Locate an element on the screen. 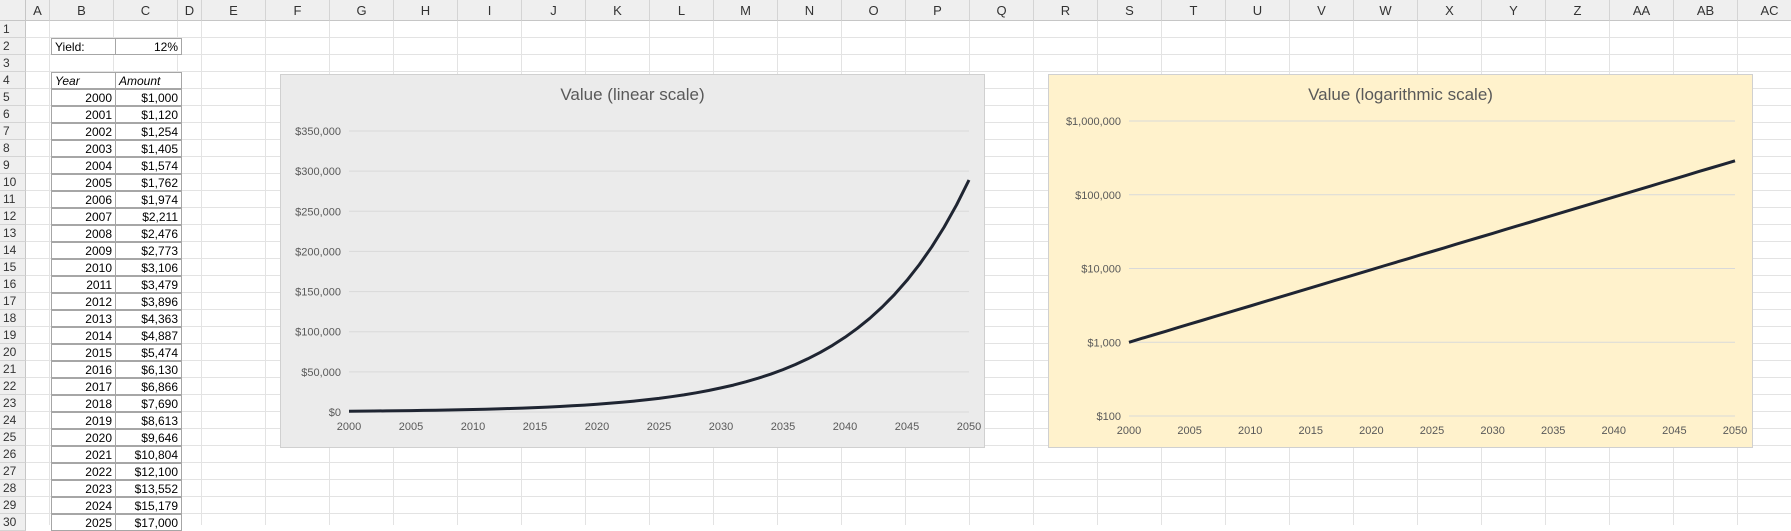 The image size is (1791, 531). table-cell-year: 2018 is located at coordinates (83, 403).